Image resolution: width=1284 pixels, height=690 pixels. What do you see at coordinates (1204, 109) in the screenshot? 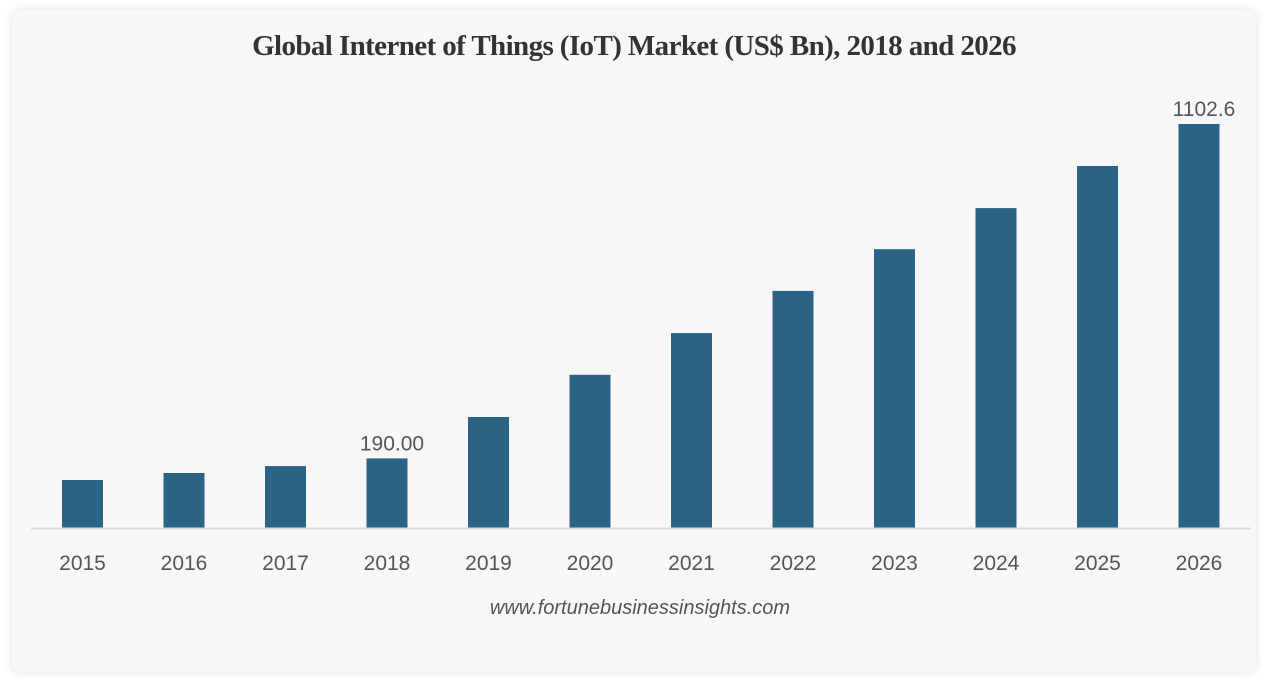
I see `data-label-2026: 1102.6` at bounding box center [1204, 109].